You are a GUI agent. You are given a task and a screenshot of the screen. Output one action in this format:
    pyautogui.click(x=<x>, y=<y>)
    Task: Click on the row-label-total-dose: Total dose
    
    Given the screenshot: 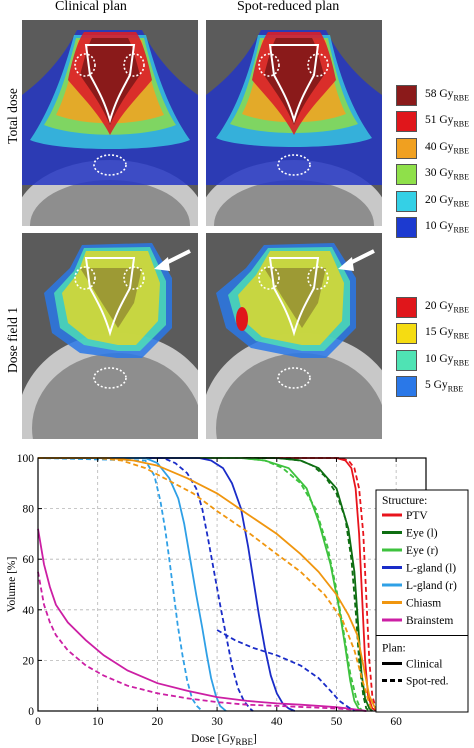 What is the action you would take?
    pyautogui.click(x=12, y=116)
    